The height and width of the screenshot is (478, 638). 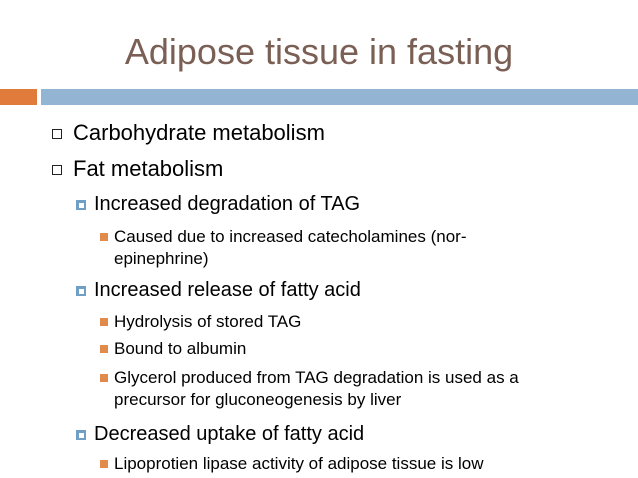 I want to click on list-item-text: Bound to albumin, so click(x=180, y=348).